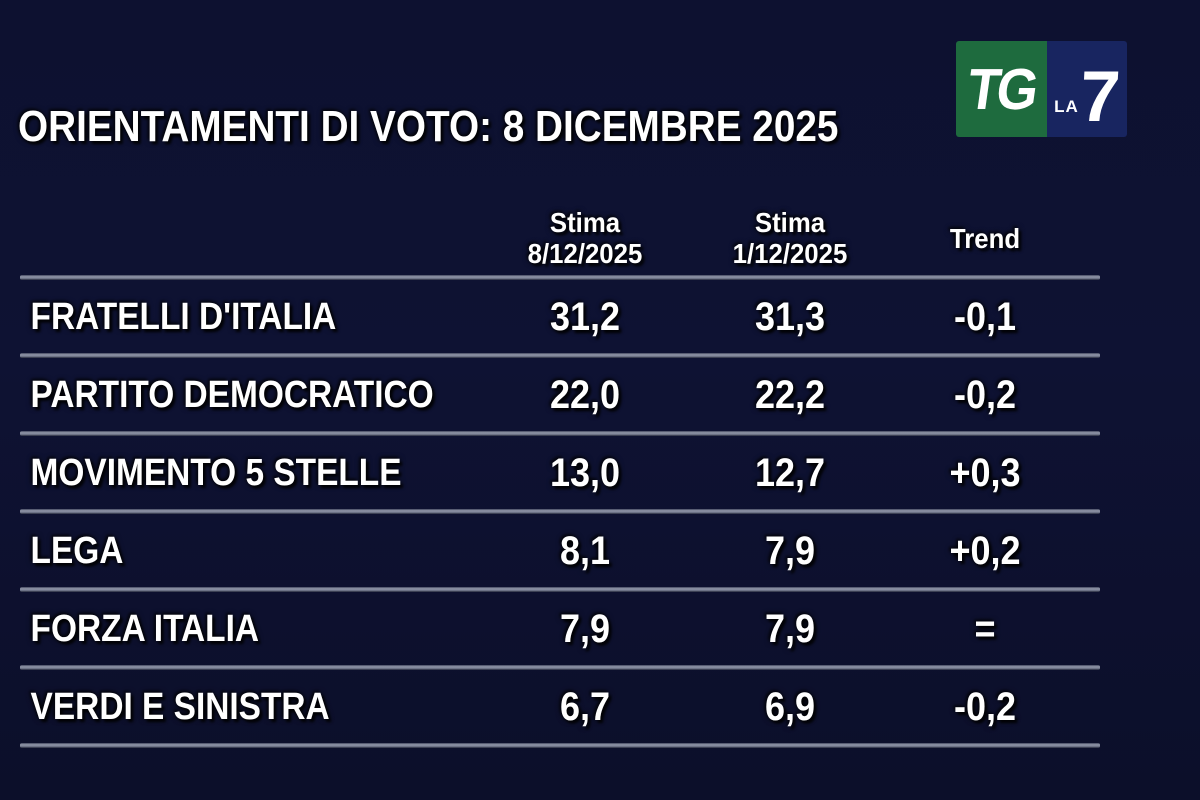 This screenshot has width=1200, height=800. What do you see at coordinates (216, 472) in the screenshot?
I see `party-name: MOVIMENTO 5 STELLE` at bounding box center [216, 472].